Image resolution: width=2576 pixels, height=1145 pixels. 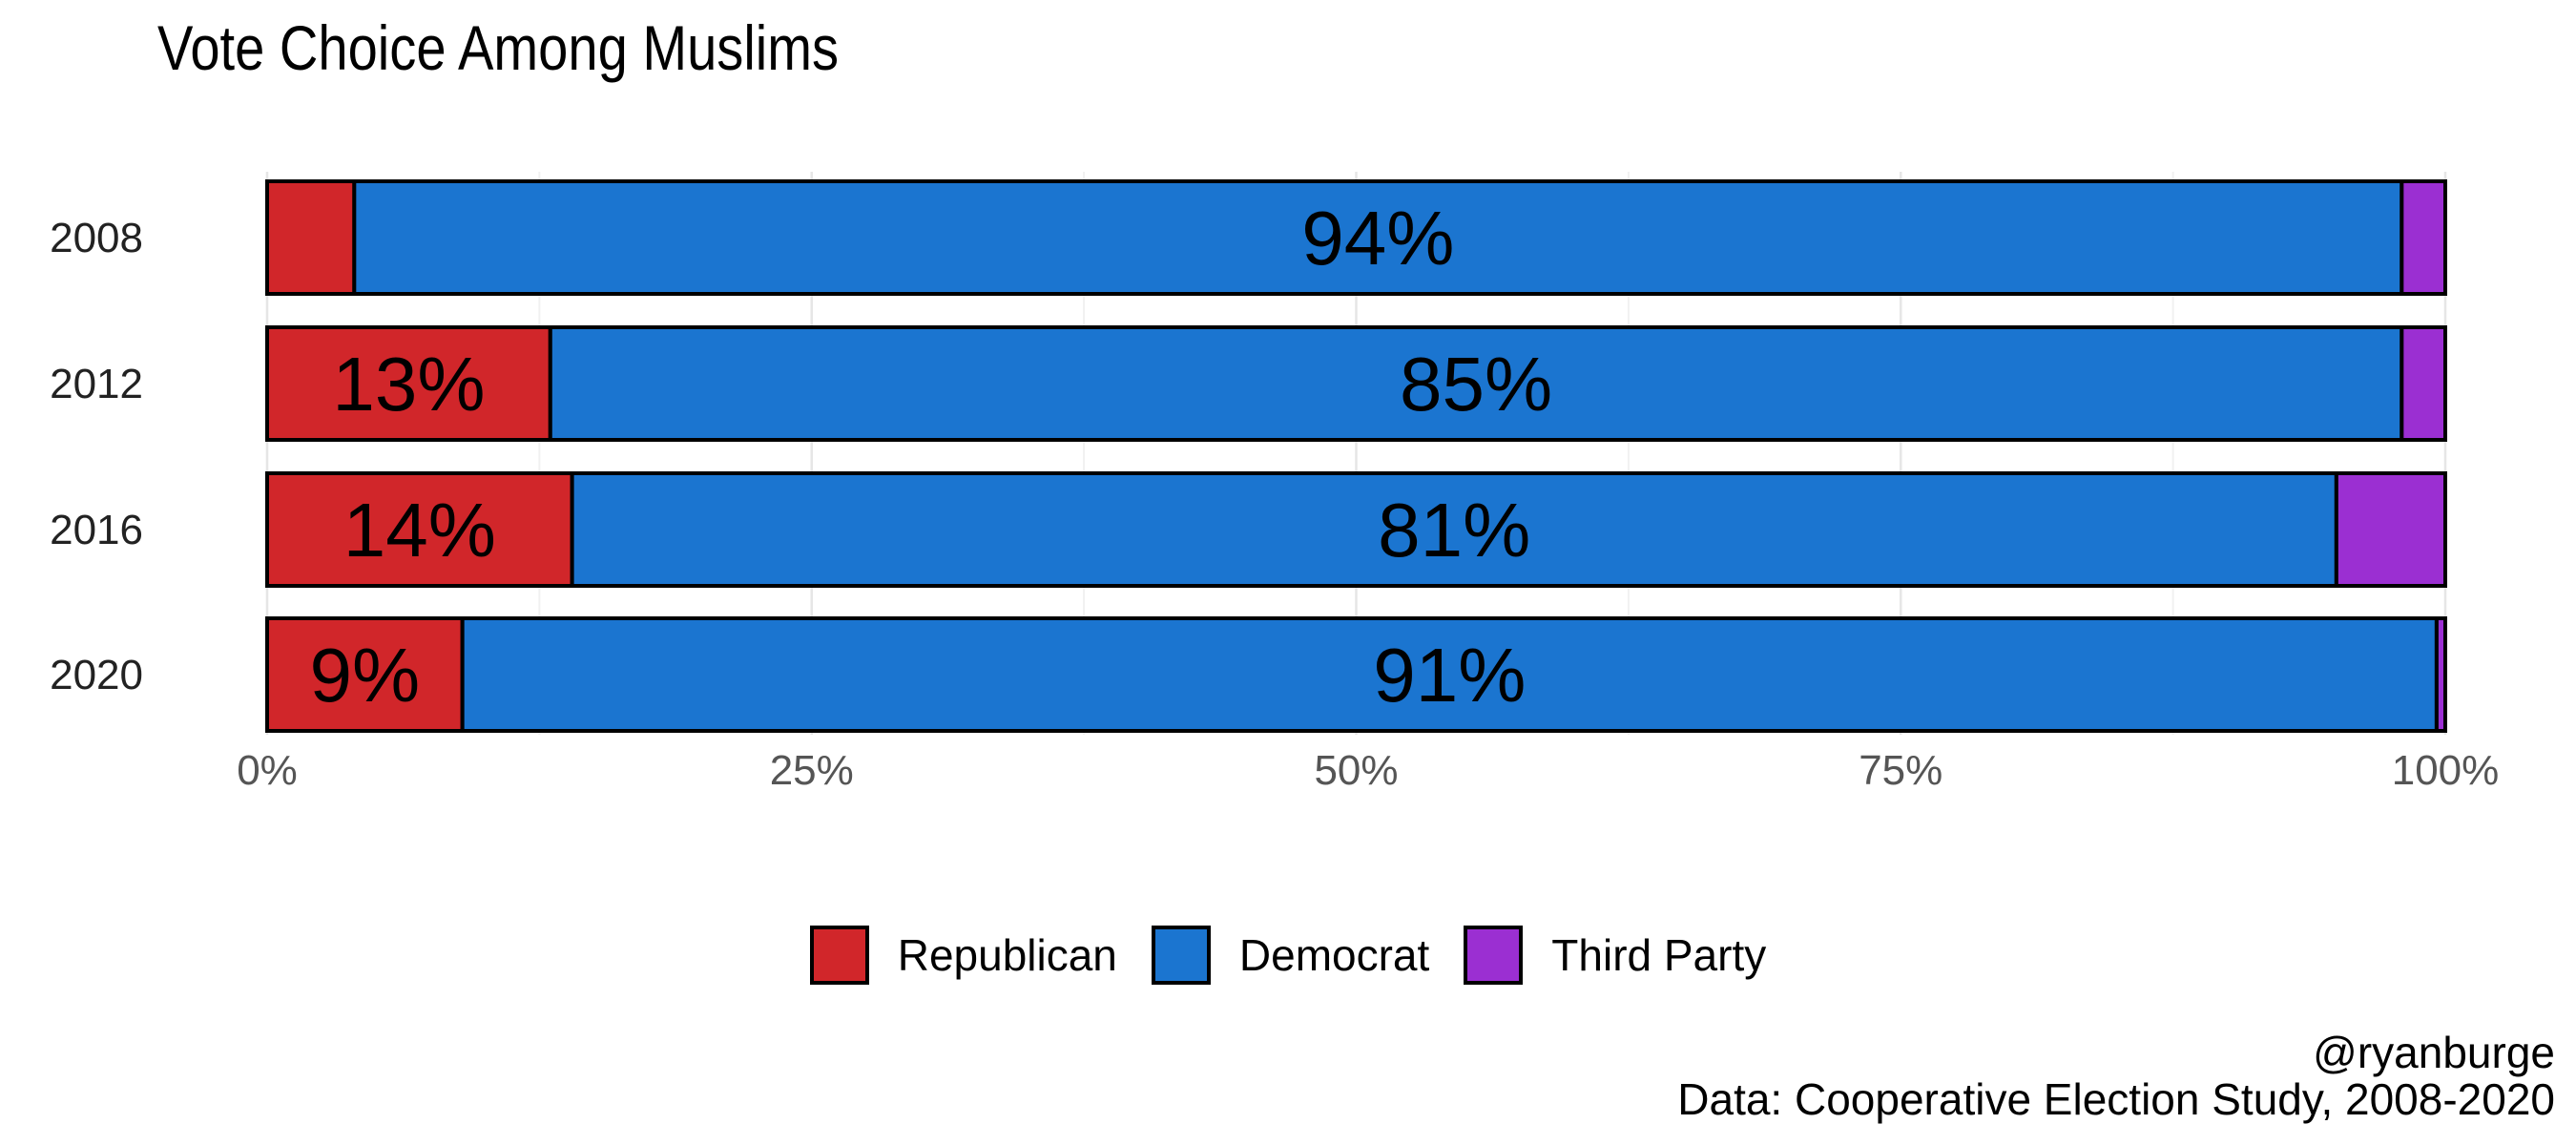 I want to click on bar-democrat-2020, so click(x=1449, y=674).